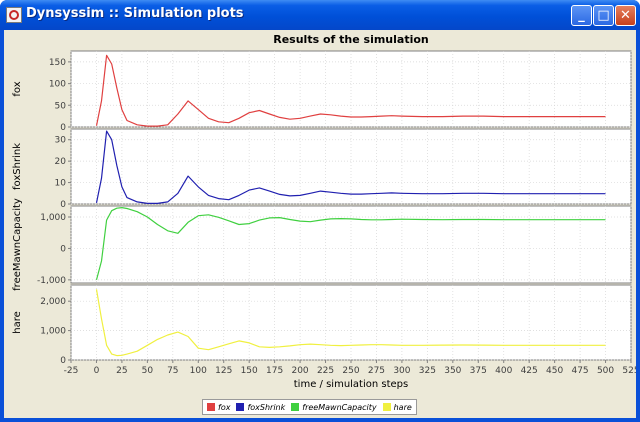 The image size is (640, 422). What do you see at coordinates (320, 15) in the screenshot?
I see `title-bar: Dynsyssim :: Simulation plots _ □ ✕` at bounding box center [320, 15].